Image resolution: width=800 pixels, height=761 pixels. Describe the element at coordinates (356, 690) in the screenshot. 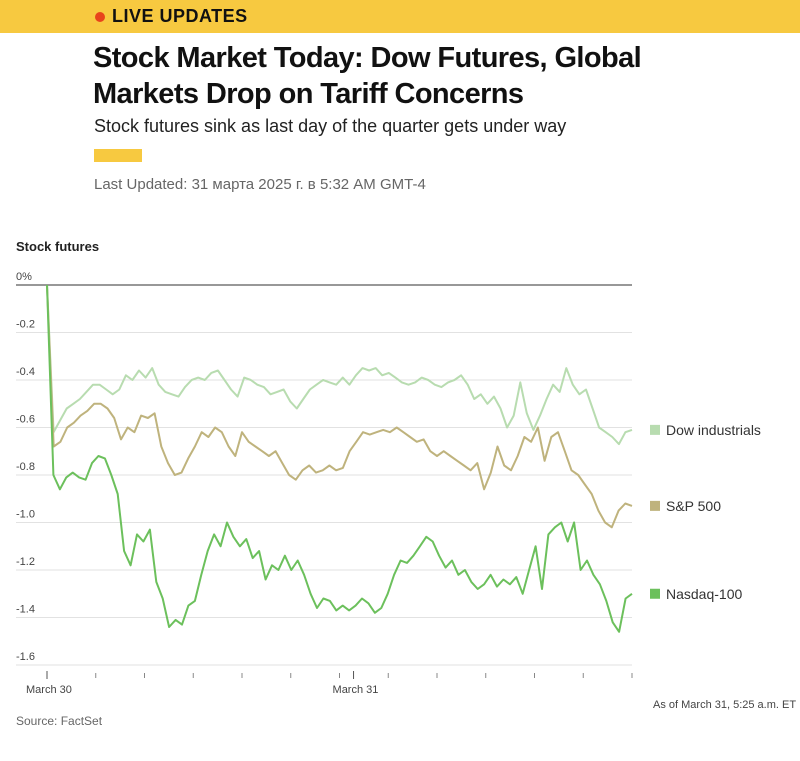

I see `x-tick-label: March 31` at that location.